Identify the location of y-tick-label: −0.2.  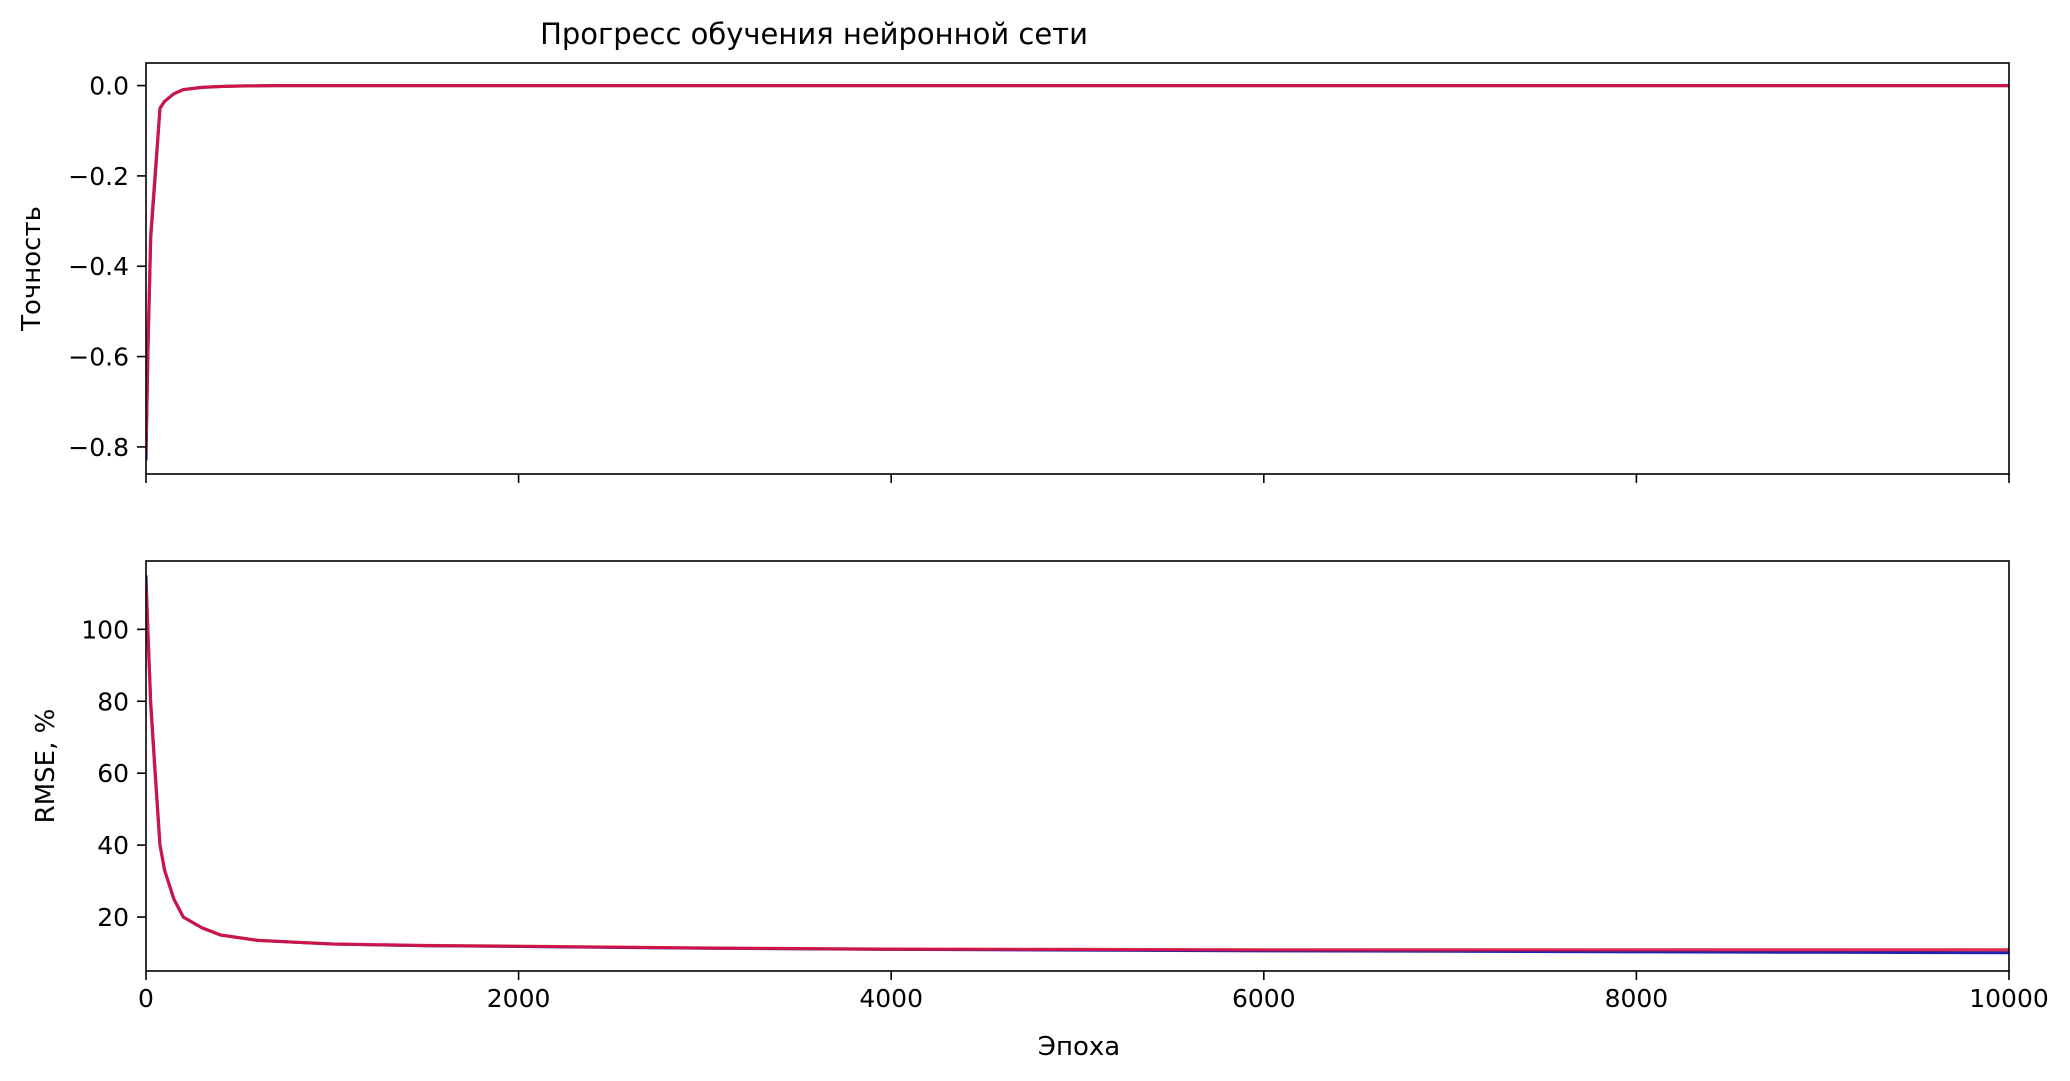
(98, 176).